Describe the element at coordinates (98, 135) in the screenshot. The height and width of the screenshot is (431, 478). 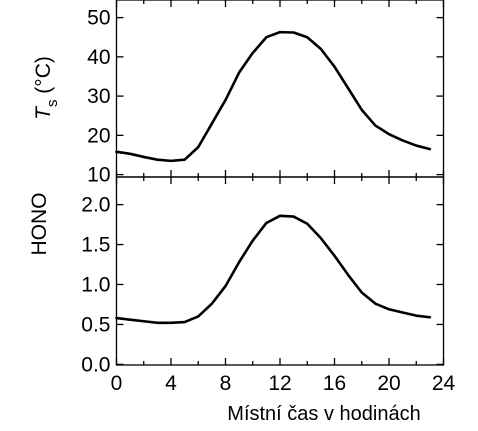
I see `top-y-tick-label: 20` at that location.